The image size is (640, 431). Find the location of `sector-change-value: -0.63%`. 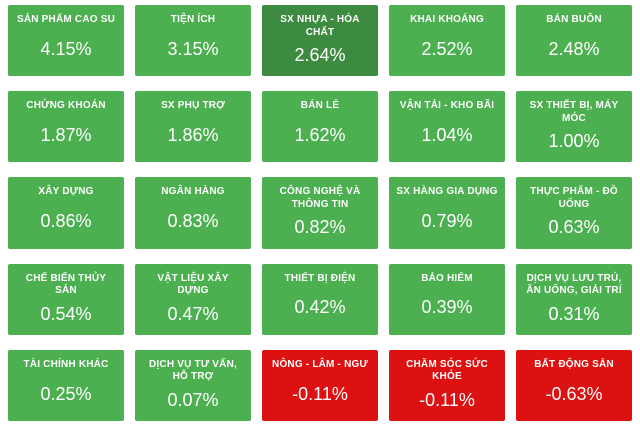

sector-change-value: -0.63% is located at coordinates (574, 393).